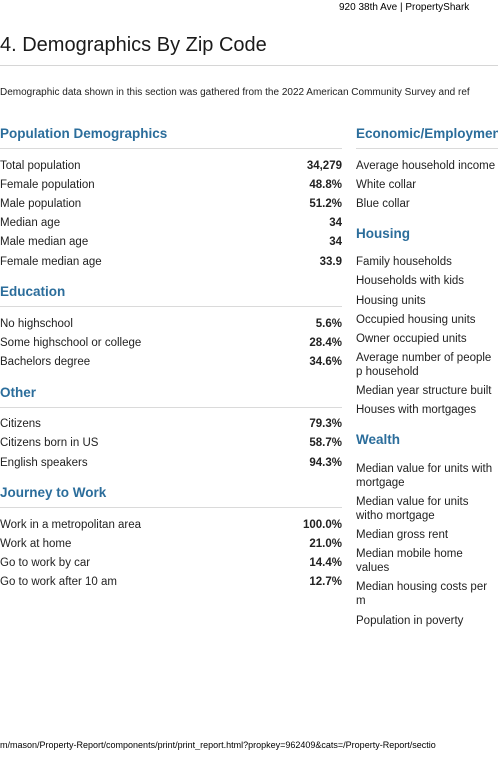 The height and width of the screenshot is (757, 498). Describe the element at coordinates (404, 262) in the screenshot. I see `stat-label: Family households` at that location.